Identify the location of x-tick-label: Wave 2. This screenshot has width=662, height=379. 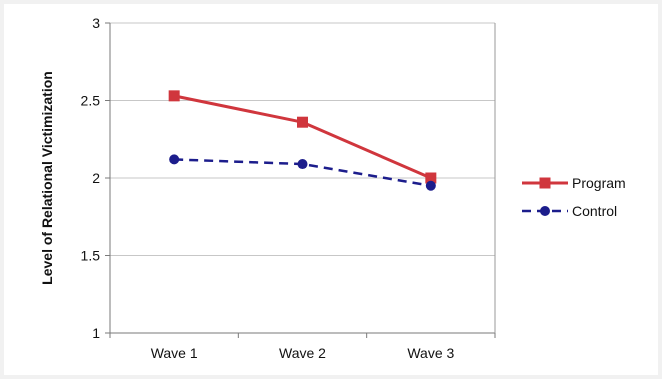
(302, 353).